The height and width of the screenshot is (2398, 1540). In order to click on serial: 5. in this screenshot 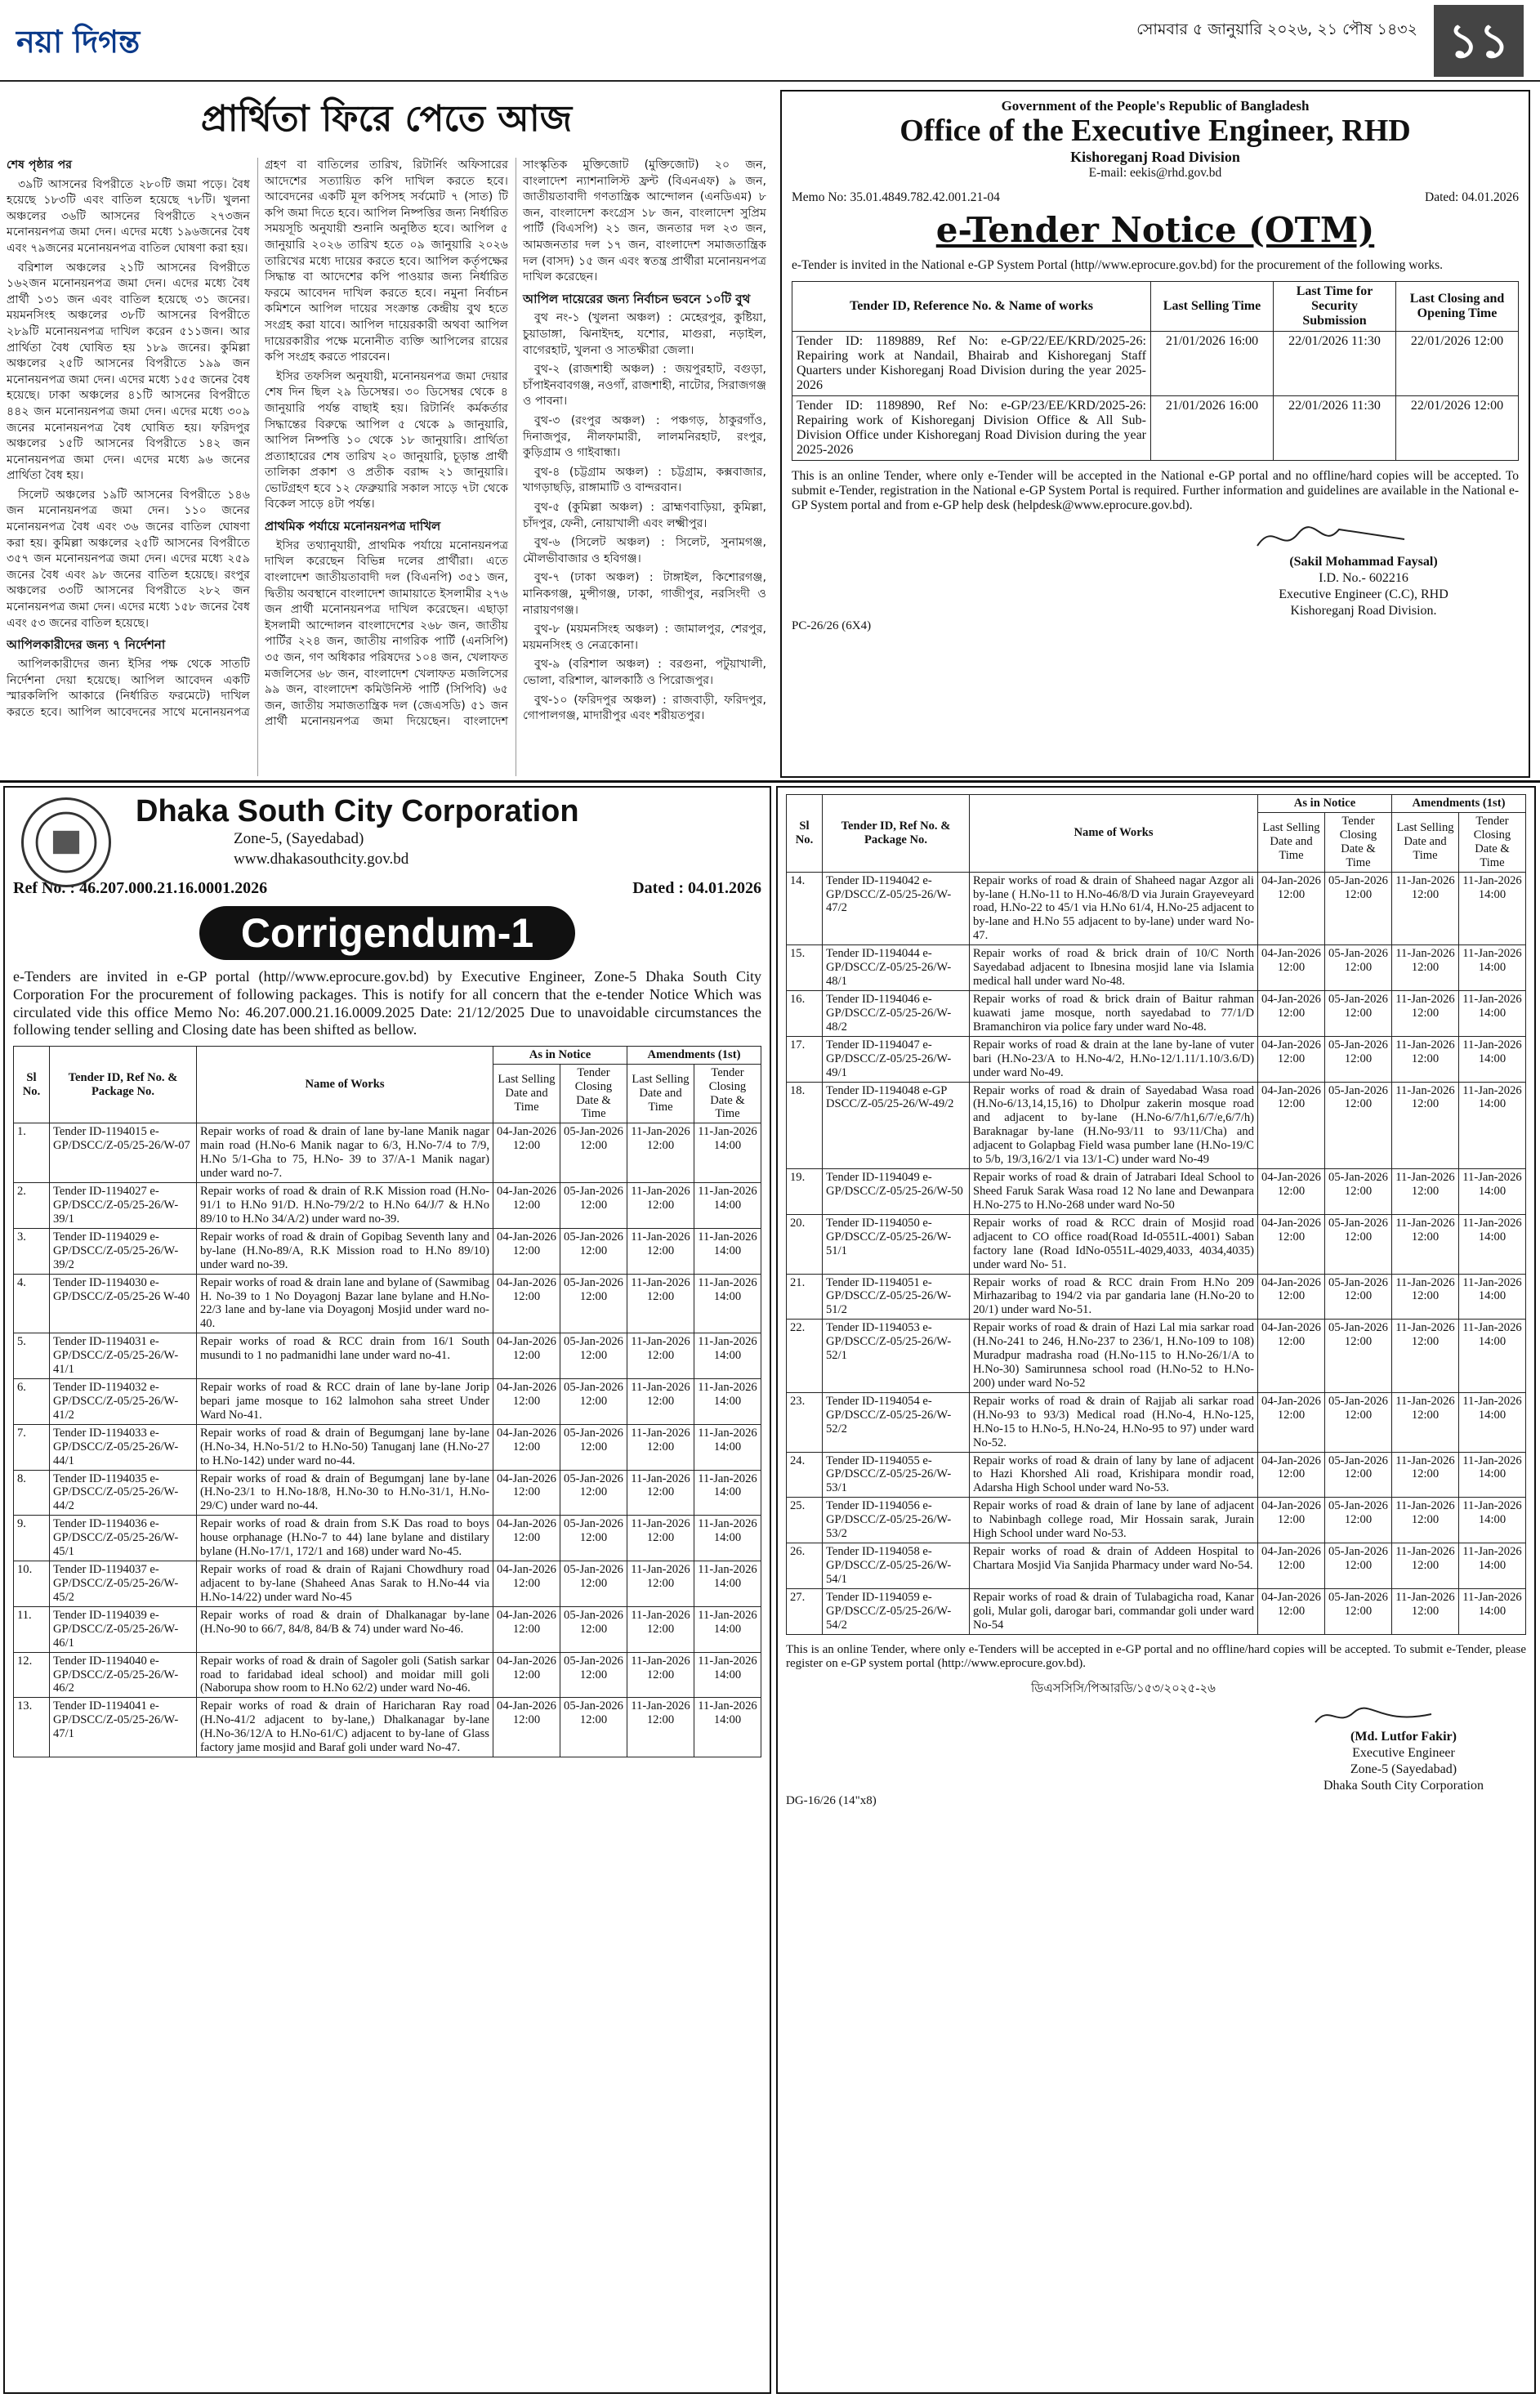, I will do `click(31, 1356)`.